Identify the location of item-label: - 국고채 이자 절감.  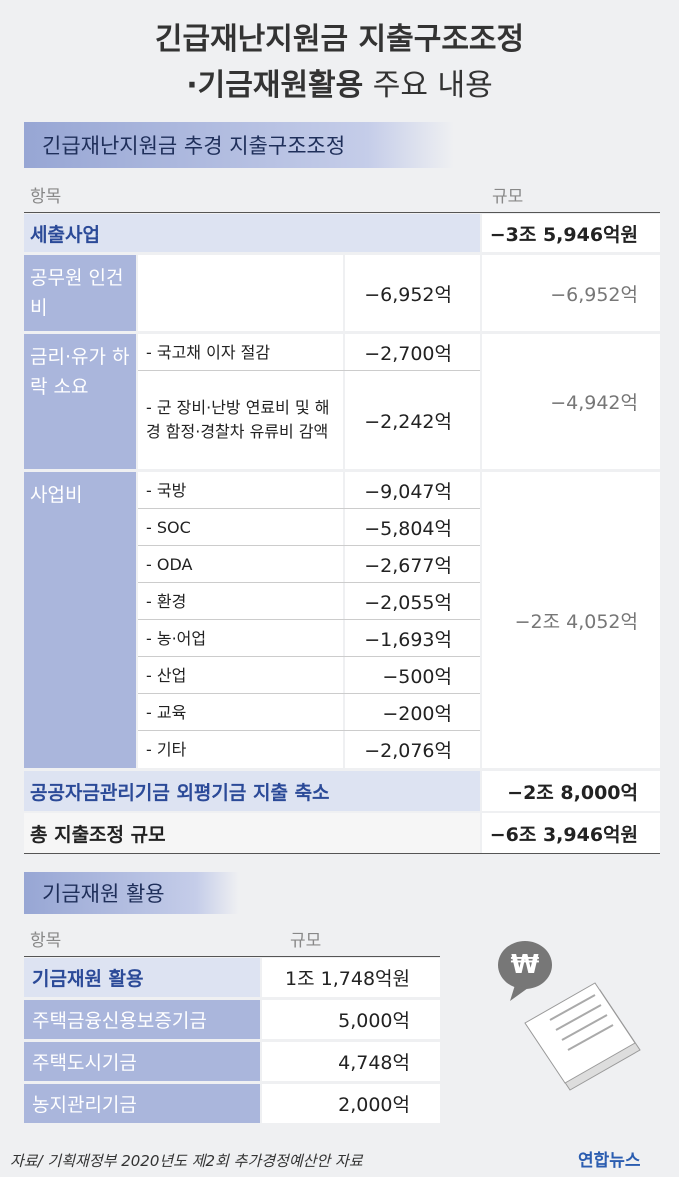
(240, 352).